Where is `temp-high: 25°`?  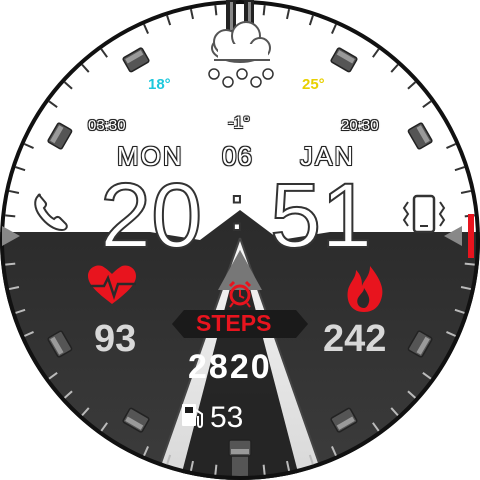 temp-high: 25° is located at coordinates (313, 84).